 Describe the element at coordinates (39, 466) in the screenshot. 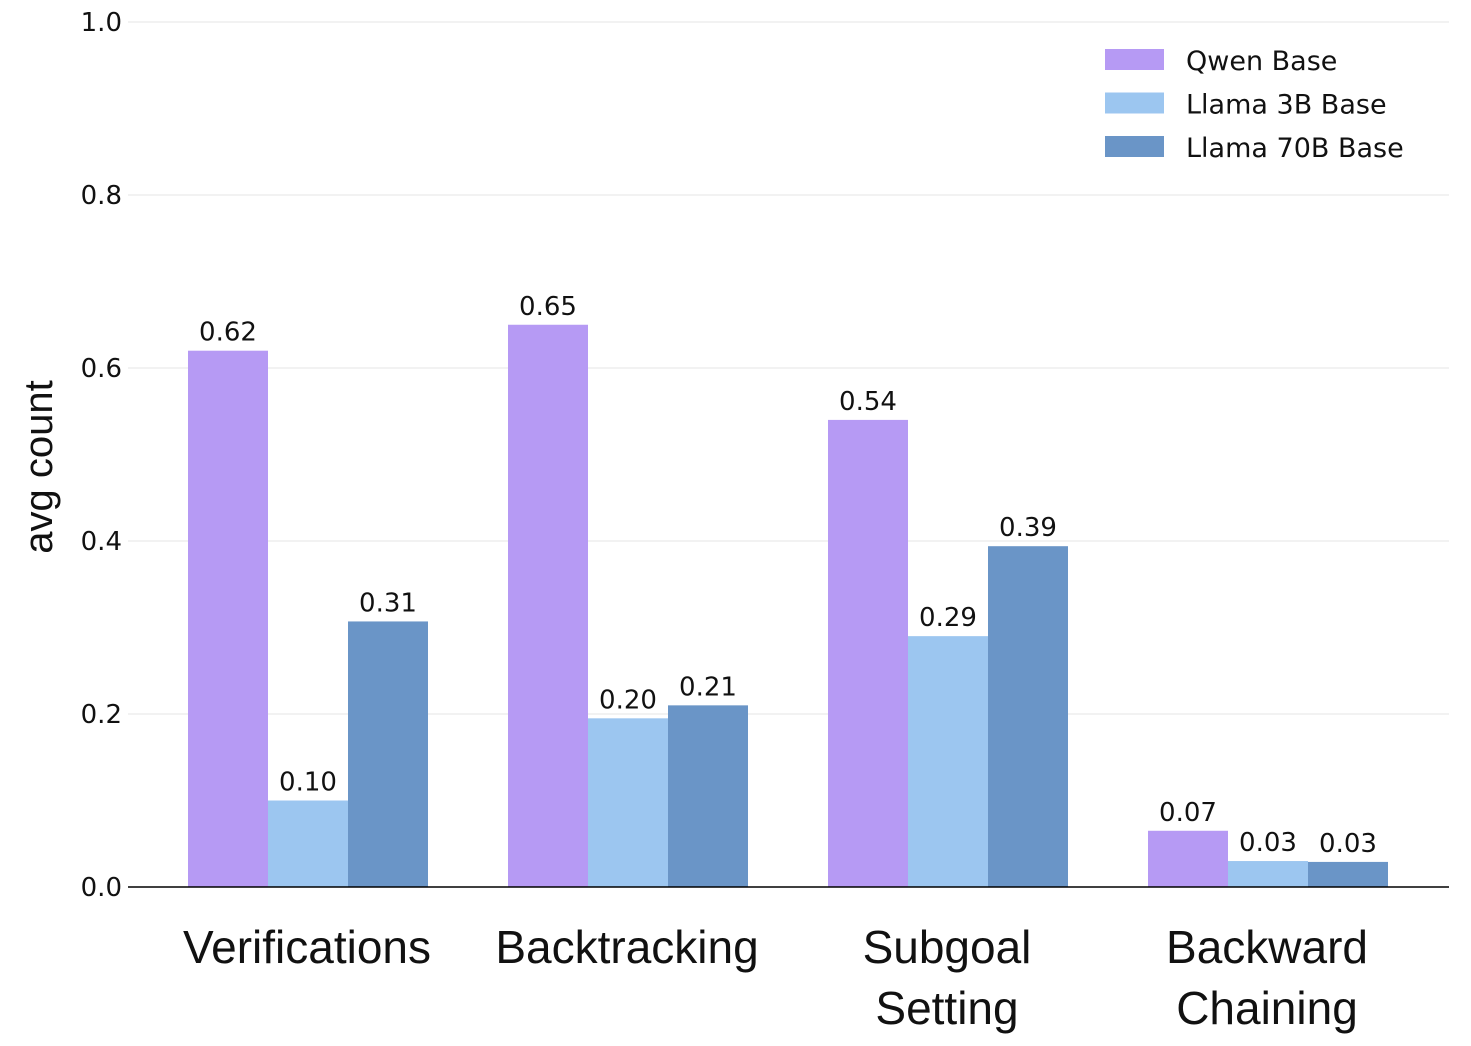

I see `y-axis-title: avg count` at that location.